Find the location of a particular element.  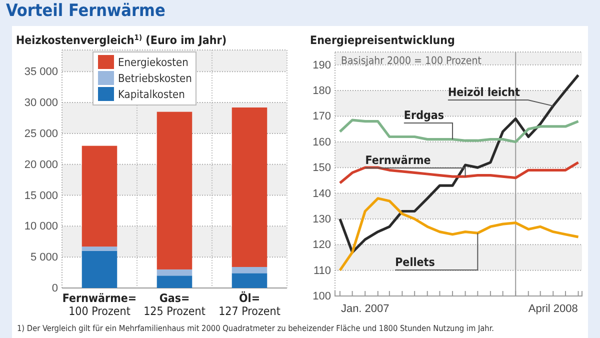

y-tick-label: 120 is located at coordinates (321, 245).